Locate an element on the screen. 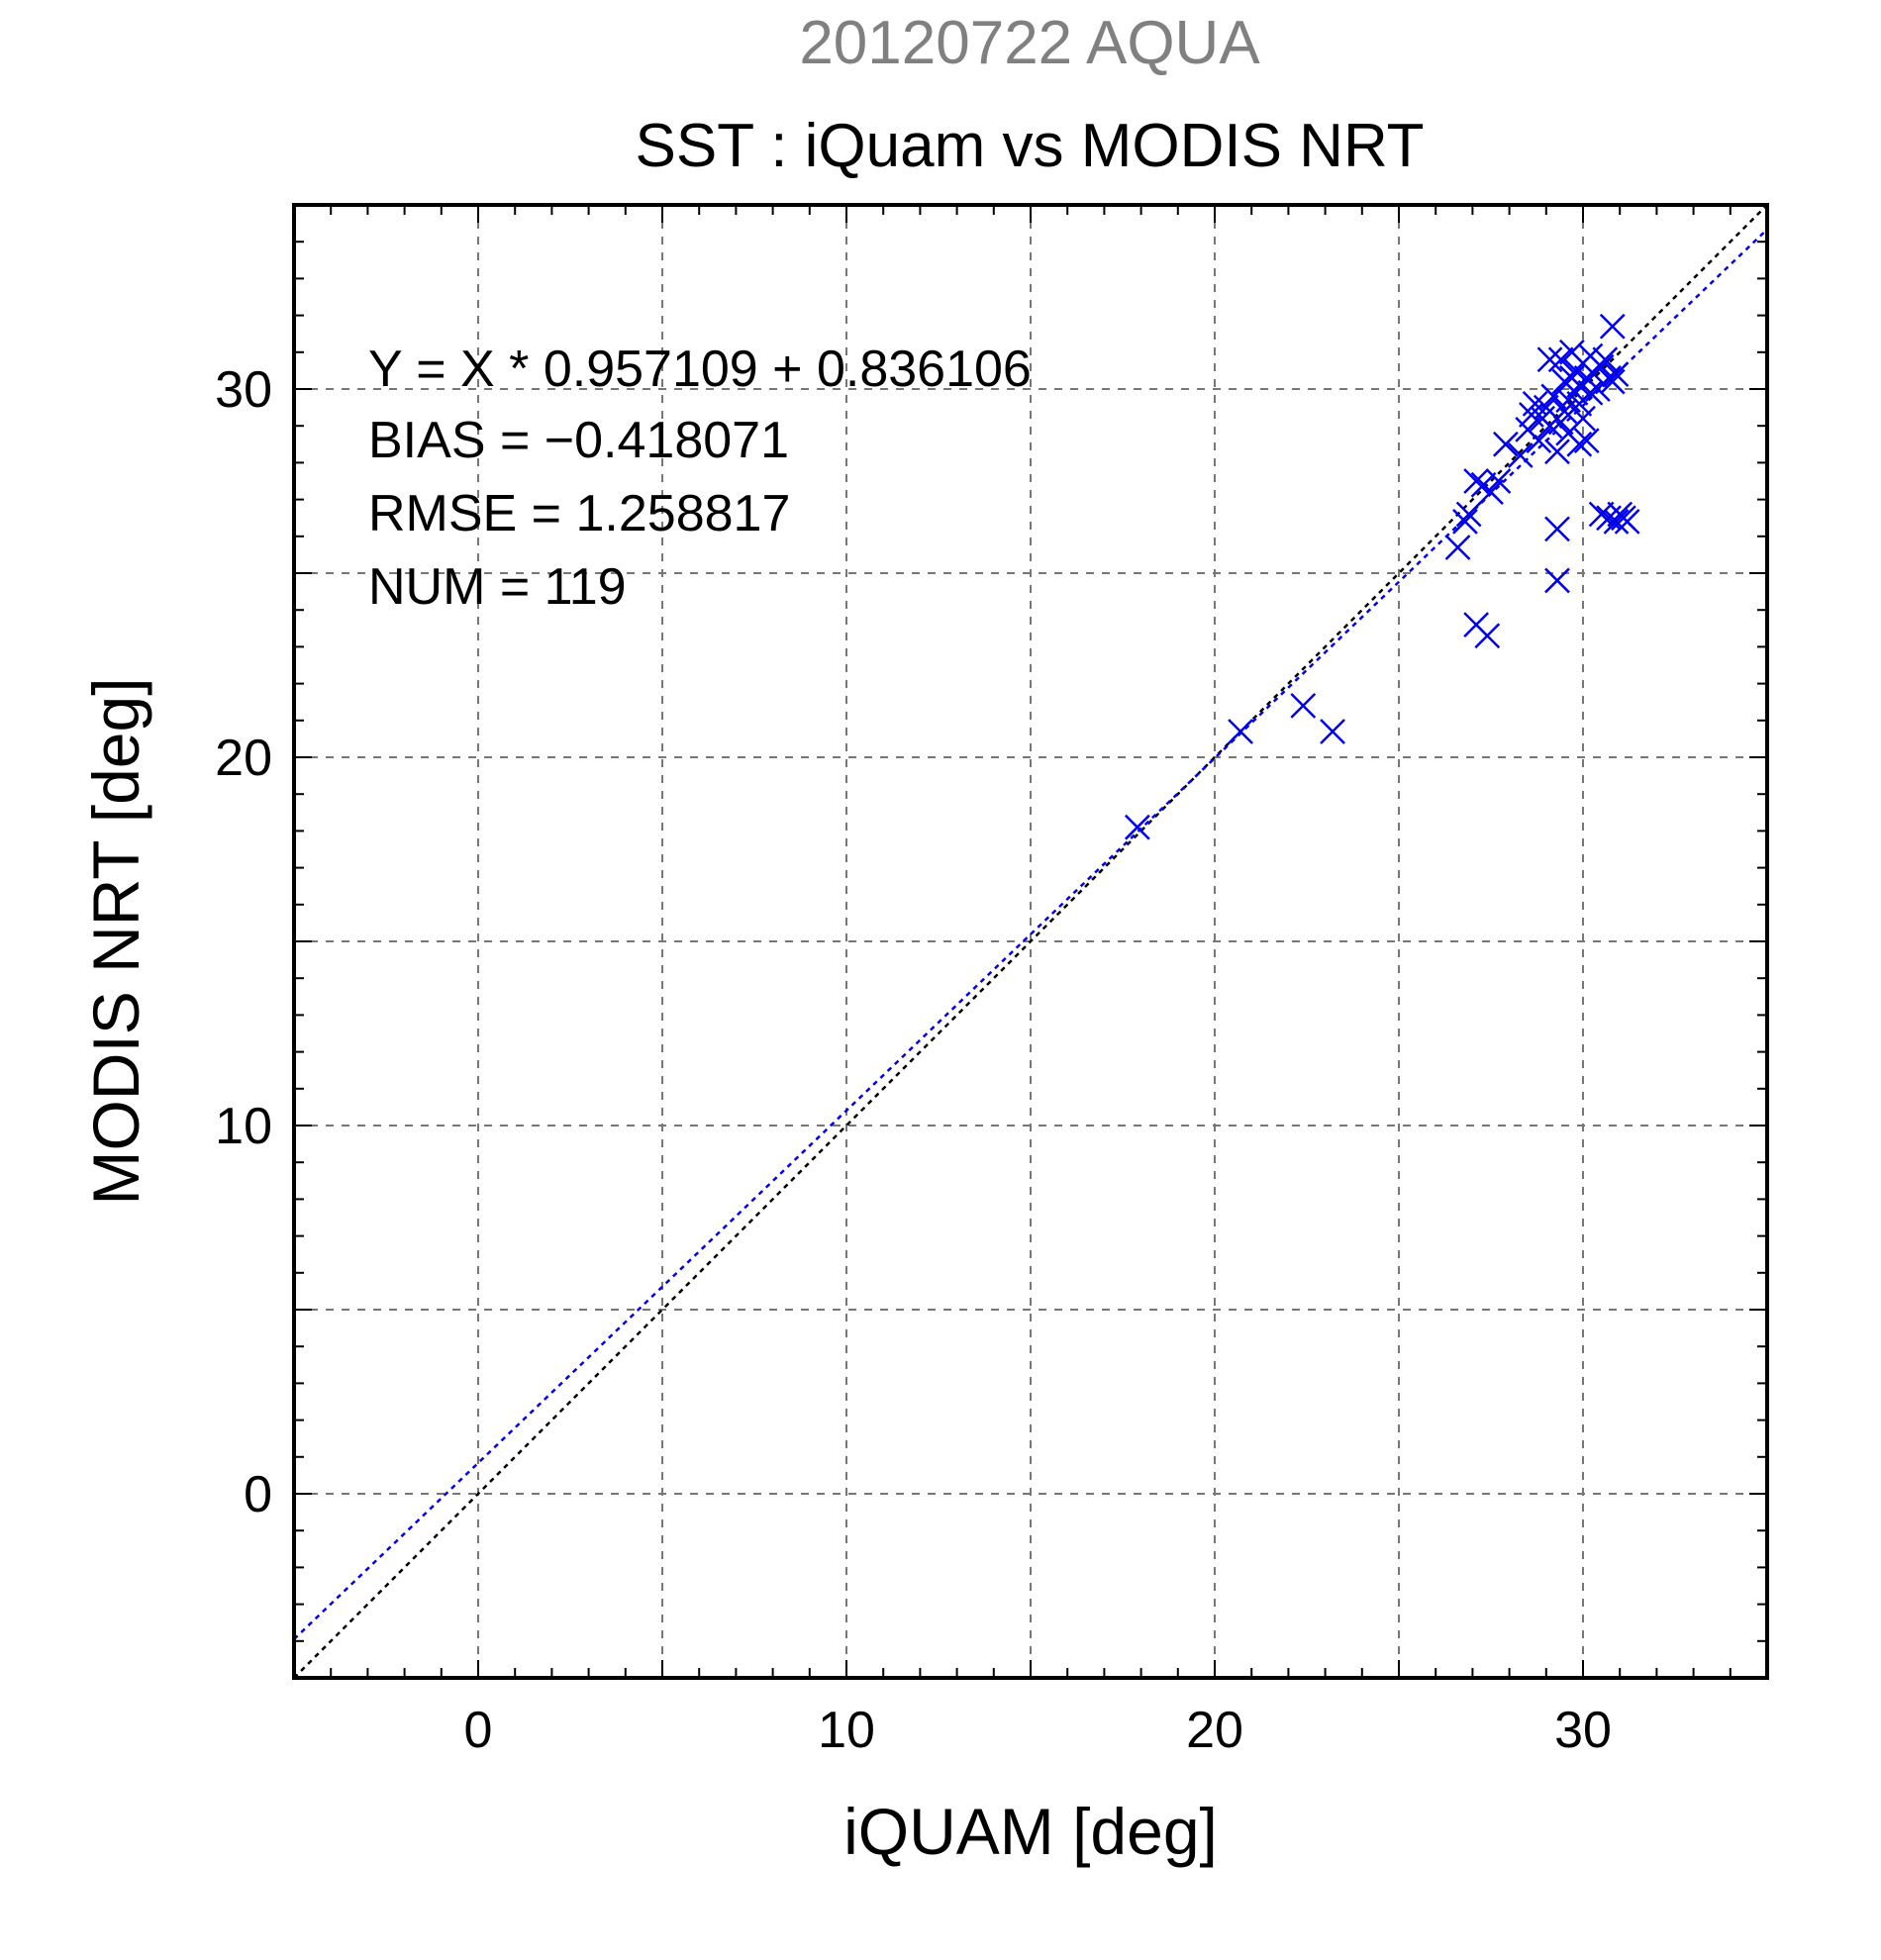 The width and height of the screenshot is (1881, 1960). regression-equation: Y = X * 0.957109 + 0.836106 is located at coordinates (700, 369).